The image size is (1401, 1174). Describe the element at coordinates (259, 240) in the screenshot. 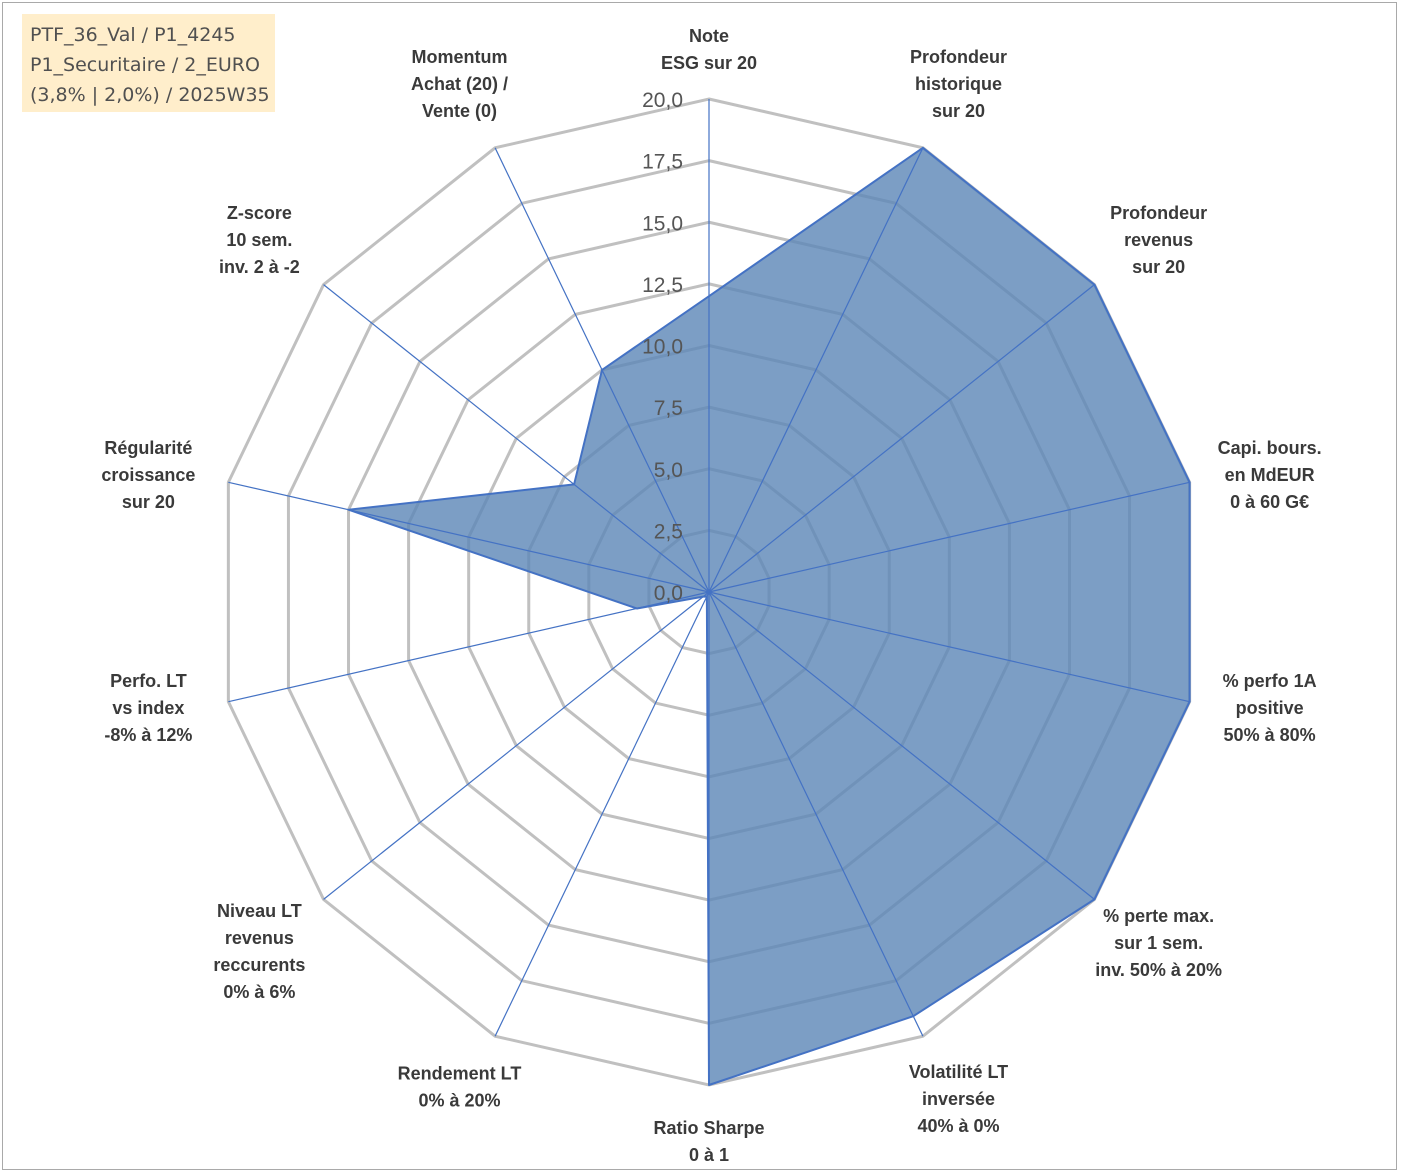

I see `axis-label: Z-score 10 sem. inv. 2 à -2` at that location.